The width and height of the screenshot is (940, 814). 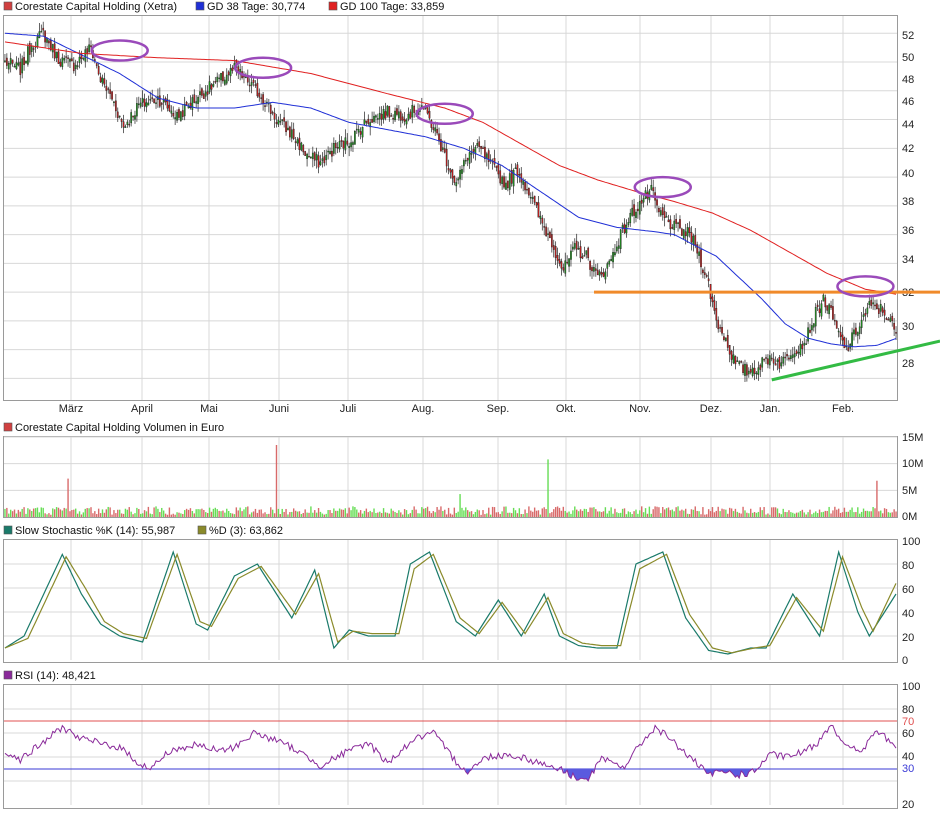 What do you see at coordinates (908, 722) in the screenshot?
I see `rsi-ref-label-70: 70` at bounding box center [908, 722].